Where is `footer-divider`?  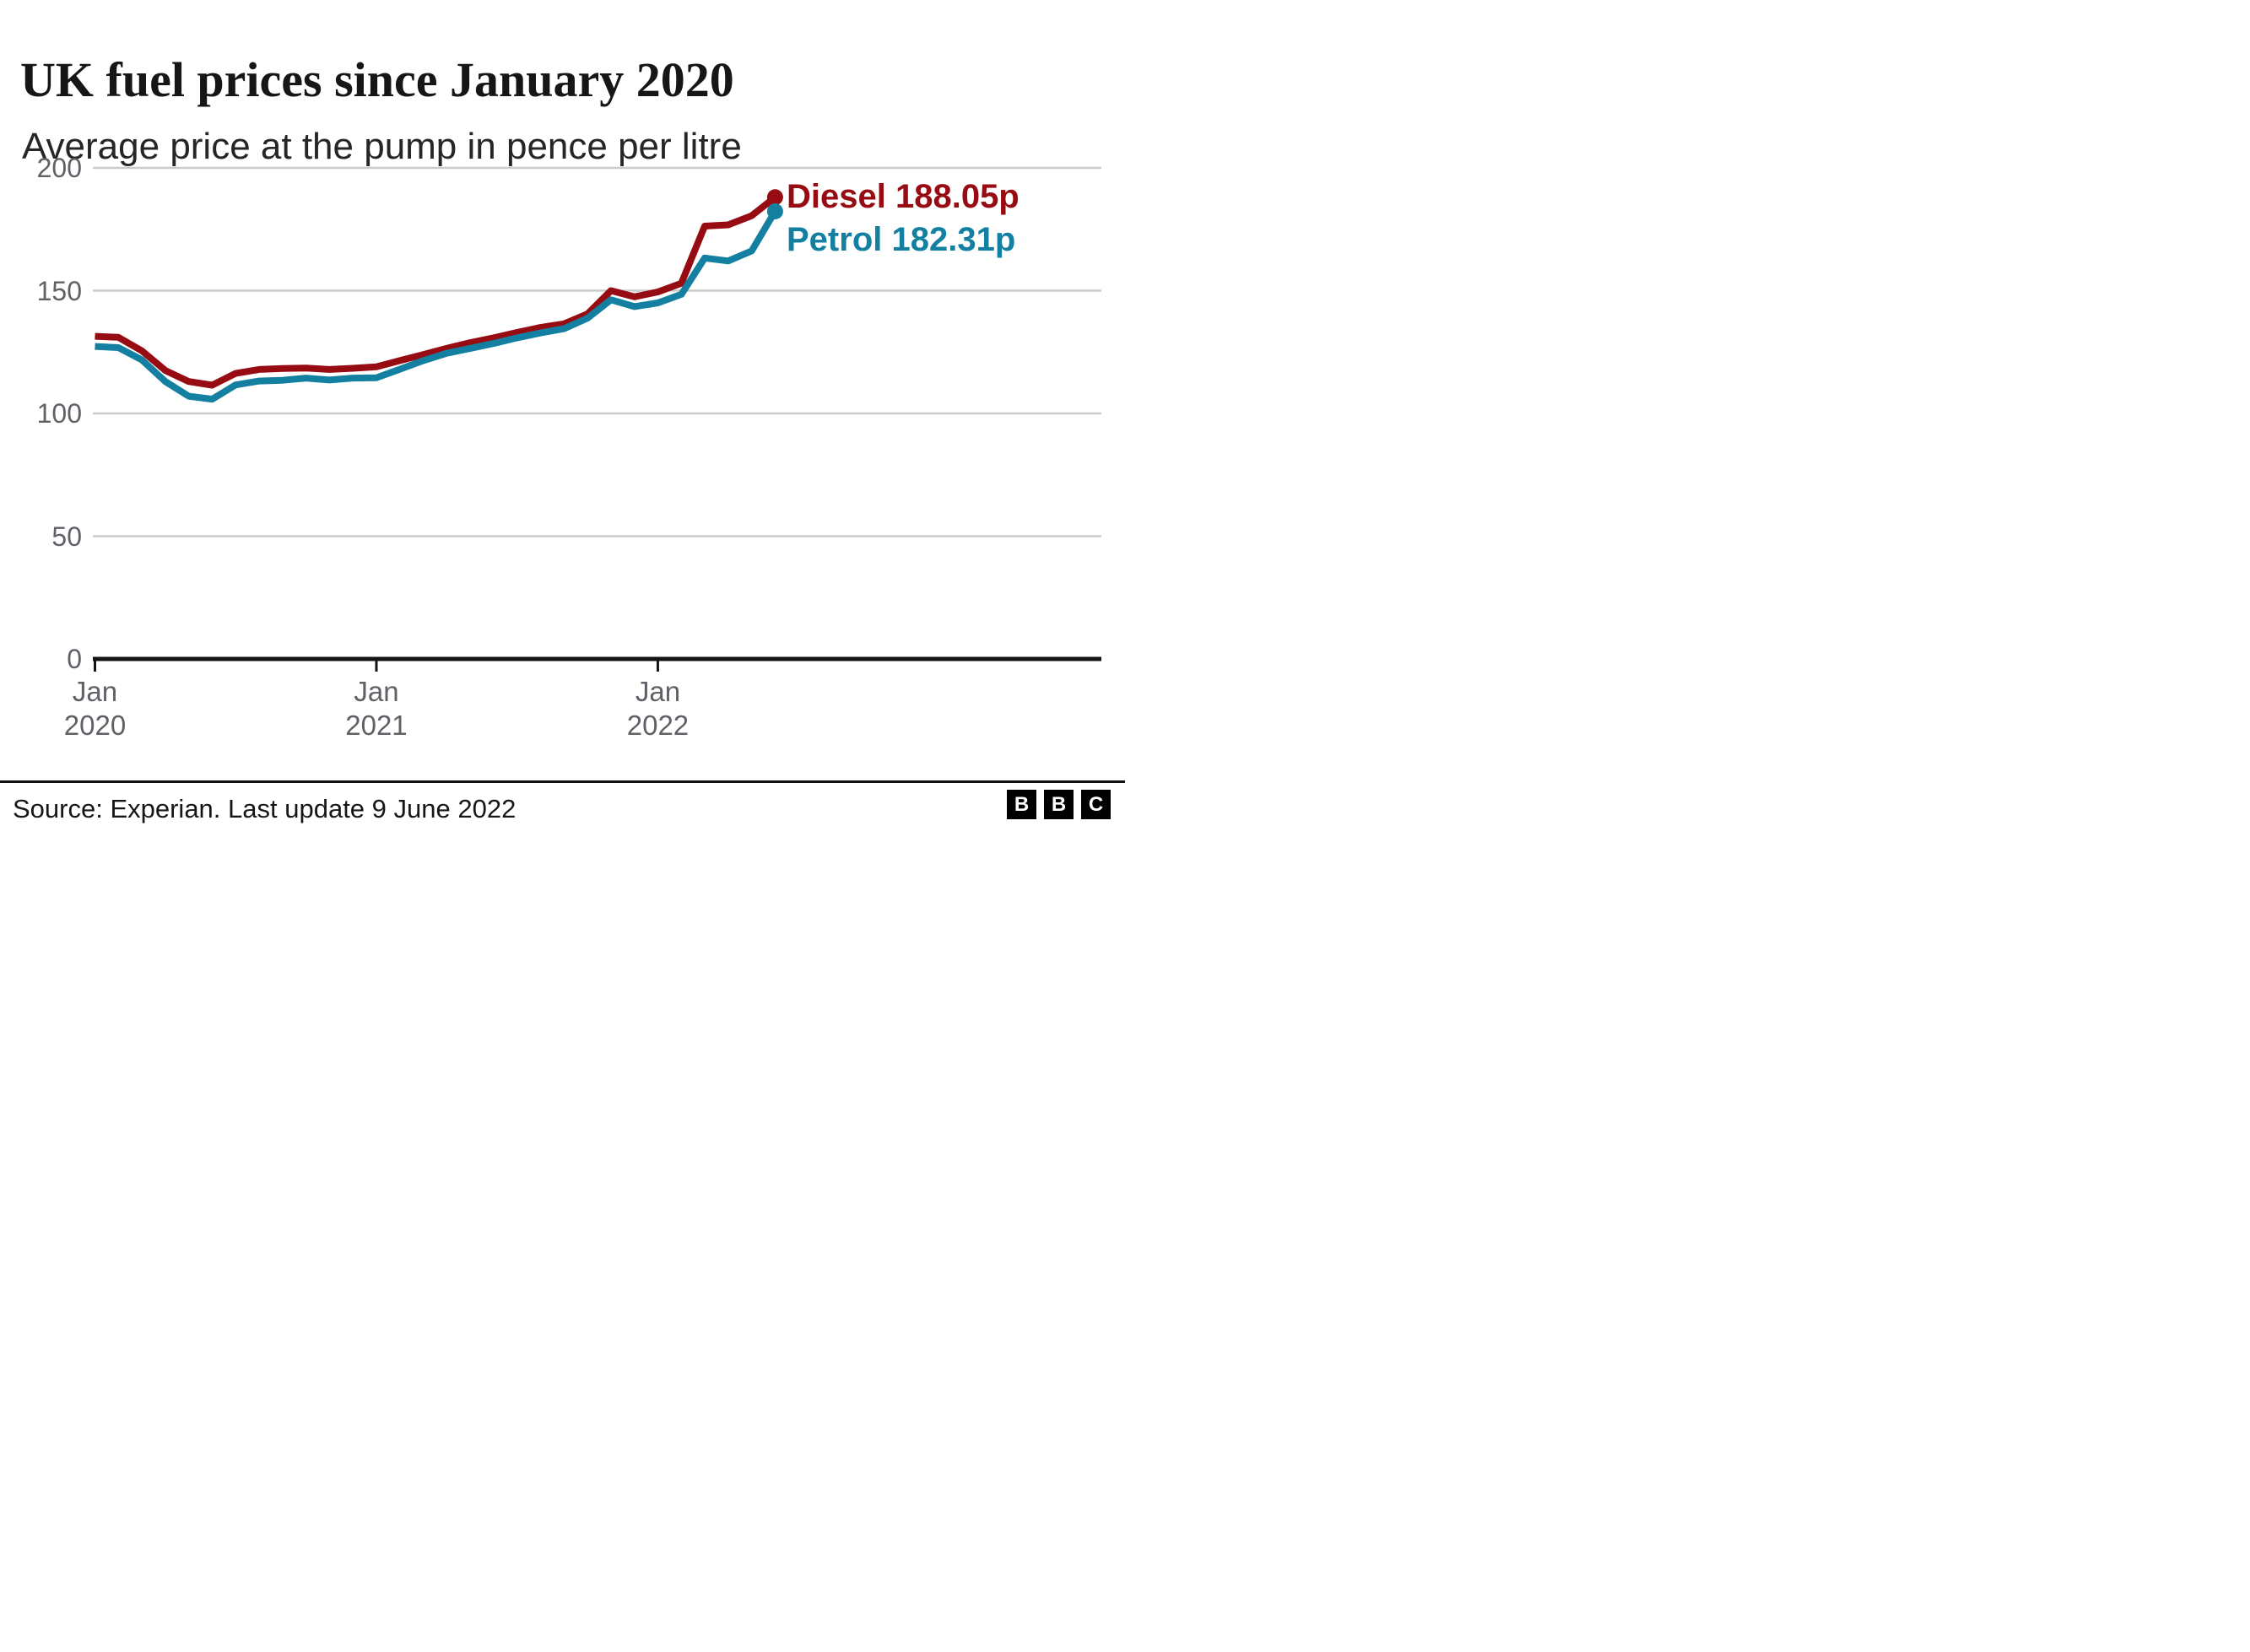 footer-divider is located at coordinates (562, 781).